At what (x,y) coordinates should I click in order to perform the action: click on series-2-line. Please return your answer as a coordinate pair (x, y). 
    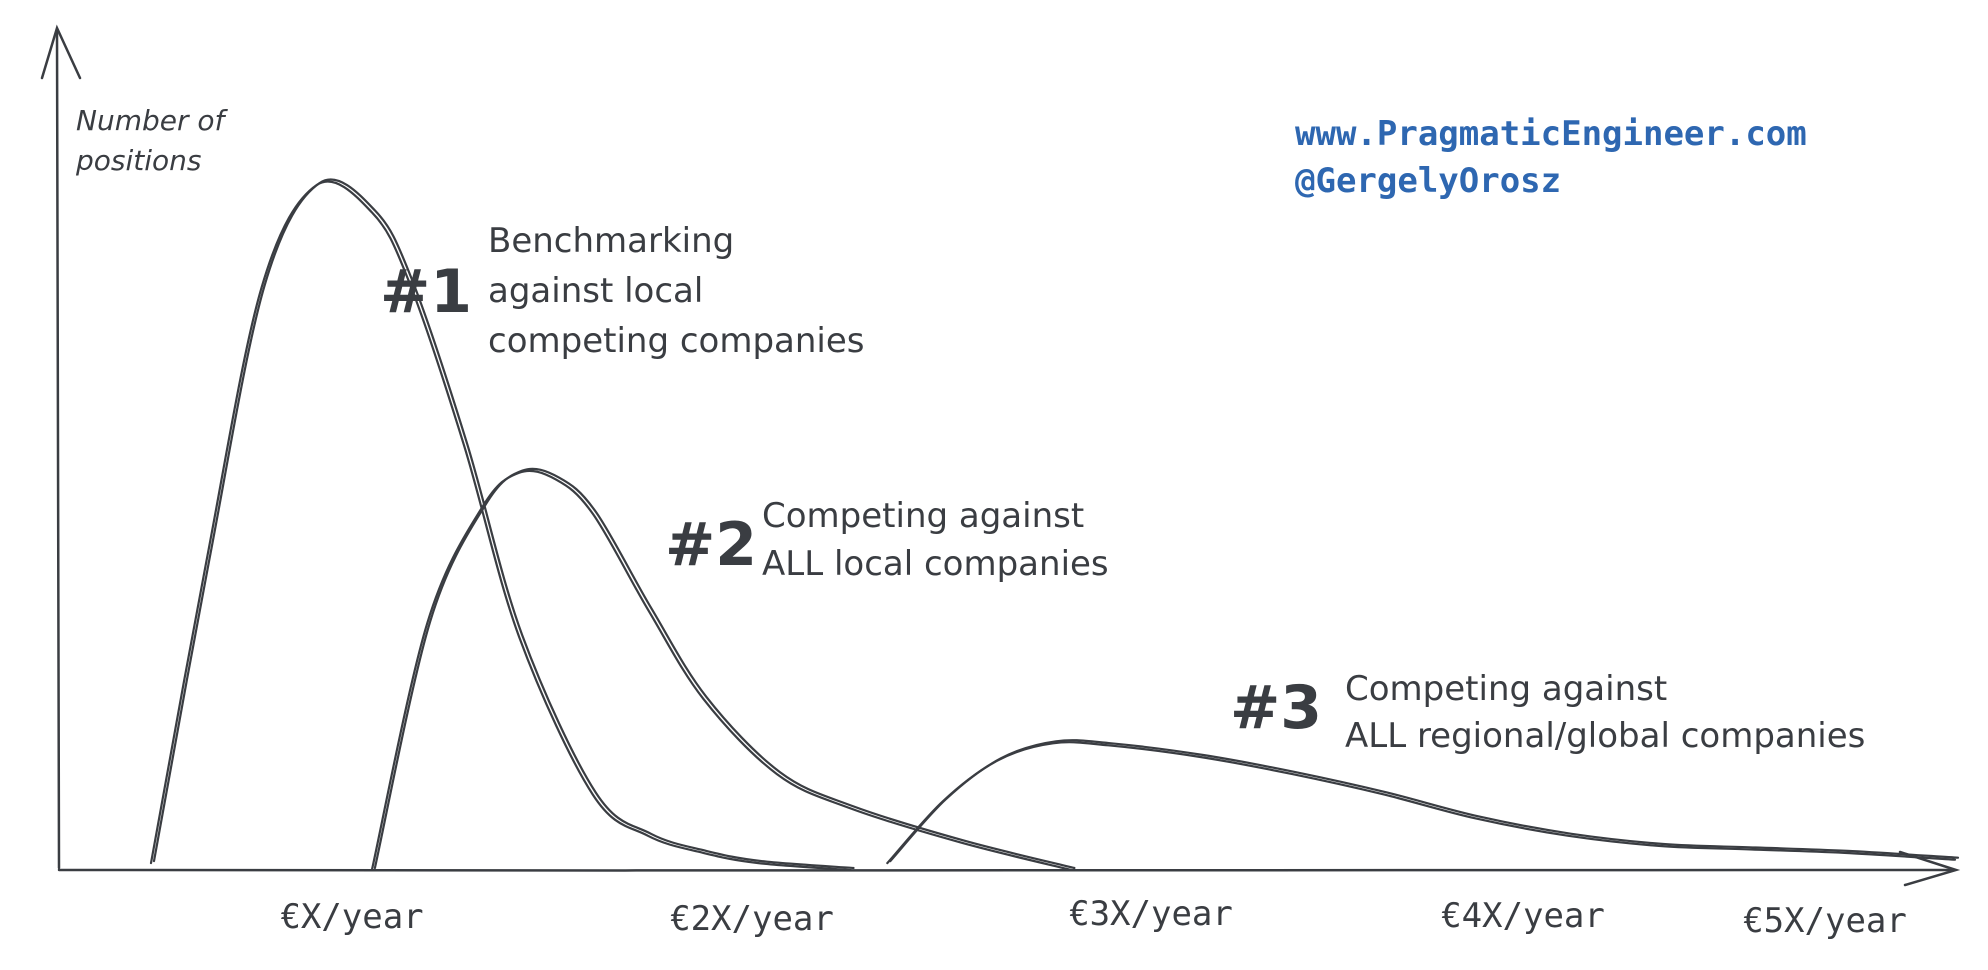
    Looking at the image, I should click on (721, 670).